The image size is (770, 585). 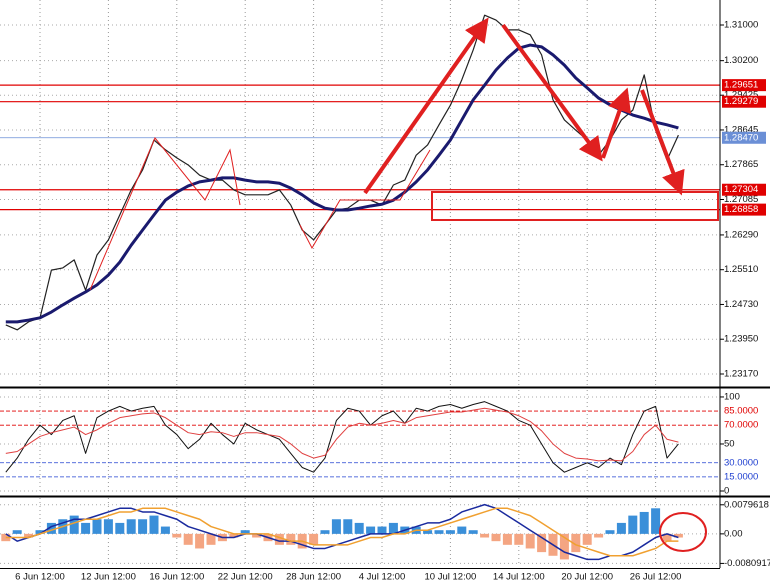 What do you see at coordinates (683, 532) in the screenshot?
I see `highlight-circle` at bounding box center [683, 532].